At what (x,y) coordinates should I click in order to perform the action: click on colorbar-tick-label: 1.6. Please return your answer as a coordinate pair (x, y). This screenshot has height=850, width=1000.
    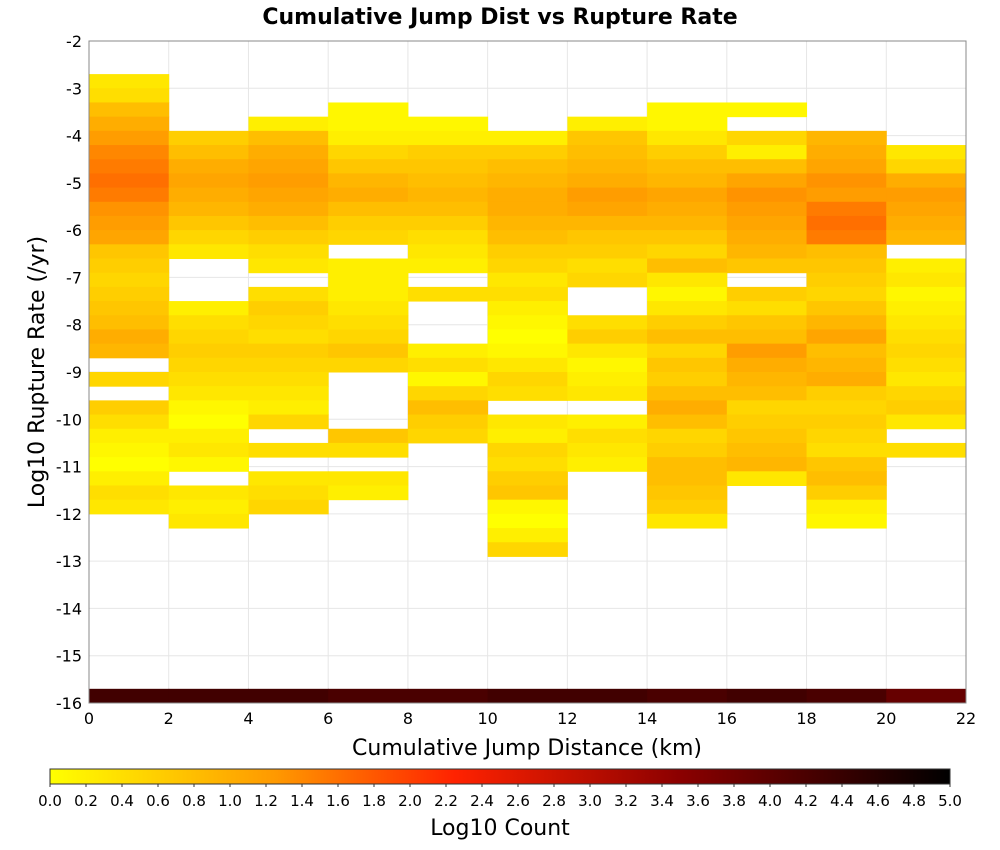
    Looking at the image, I should click on (338, 801).